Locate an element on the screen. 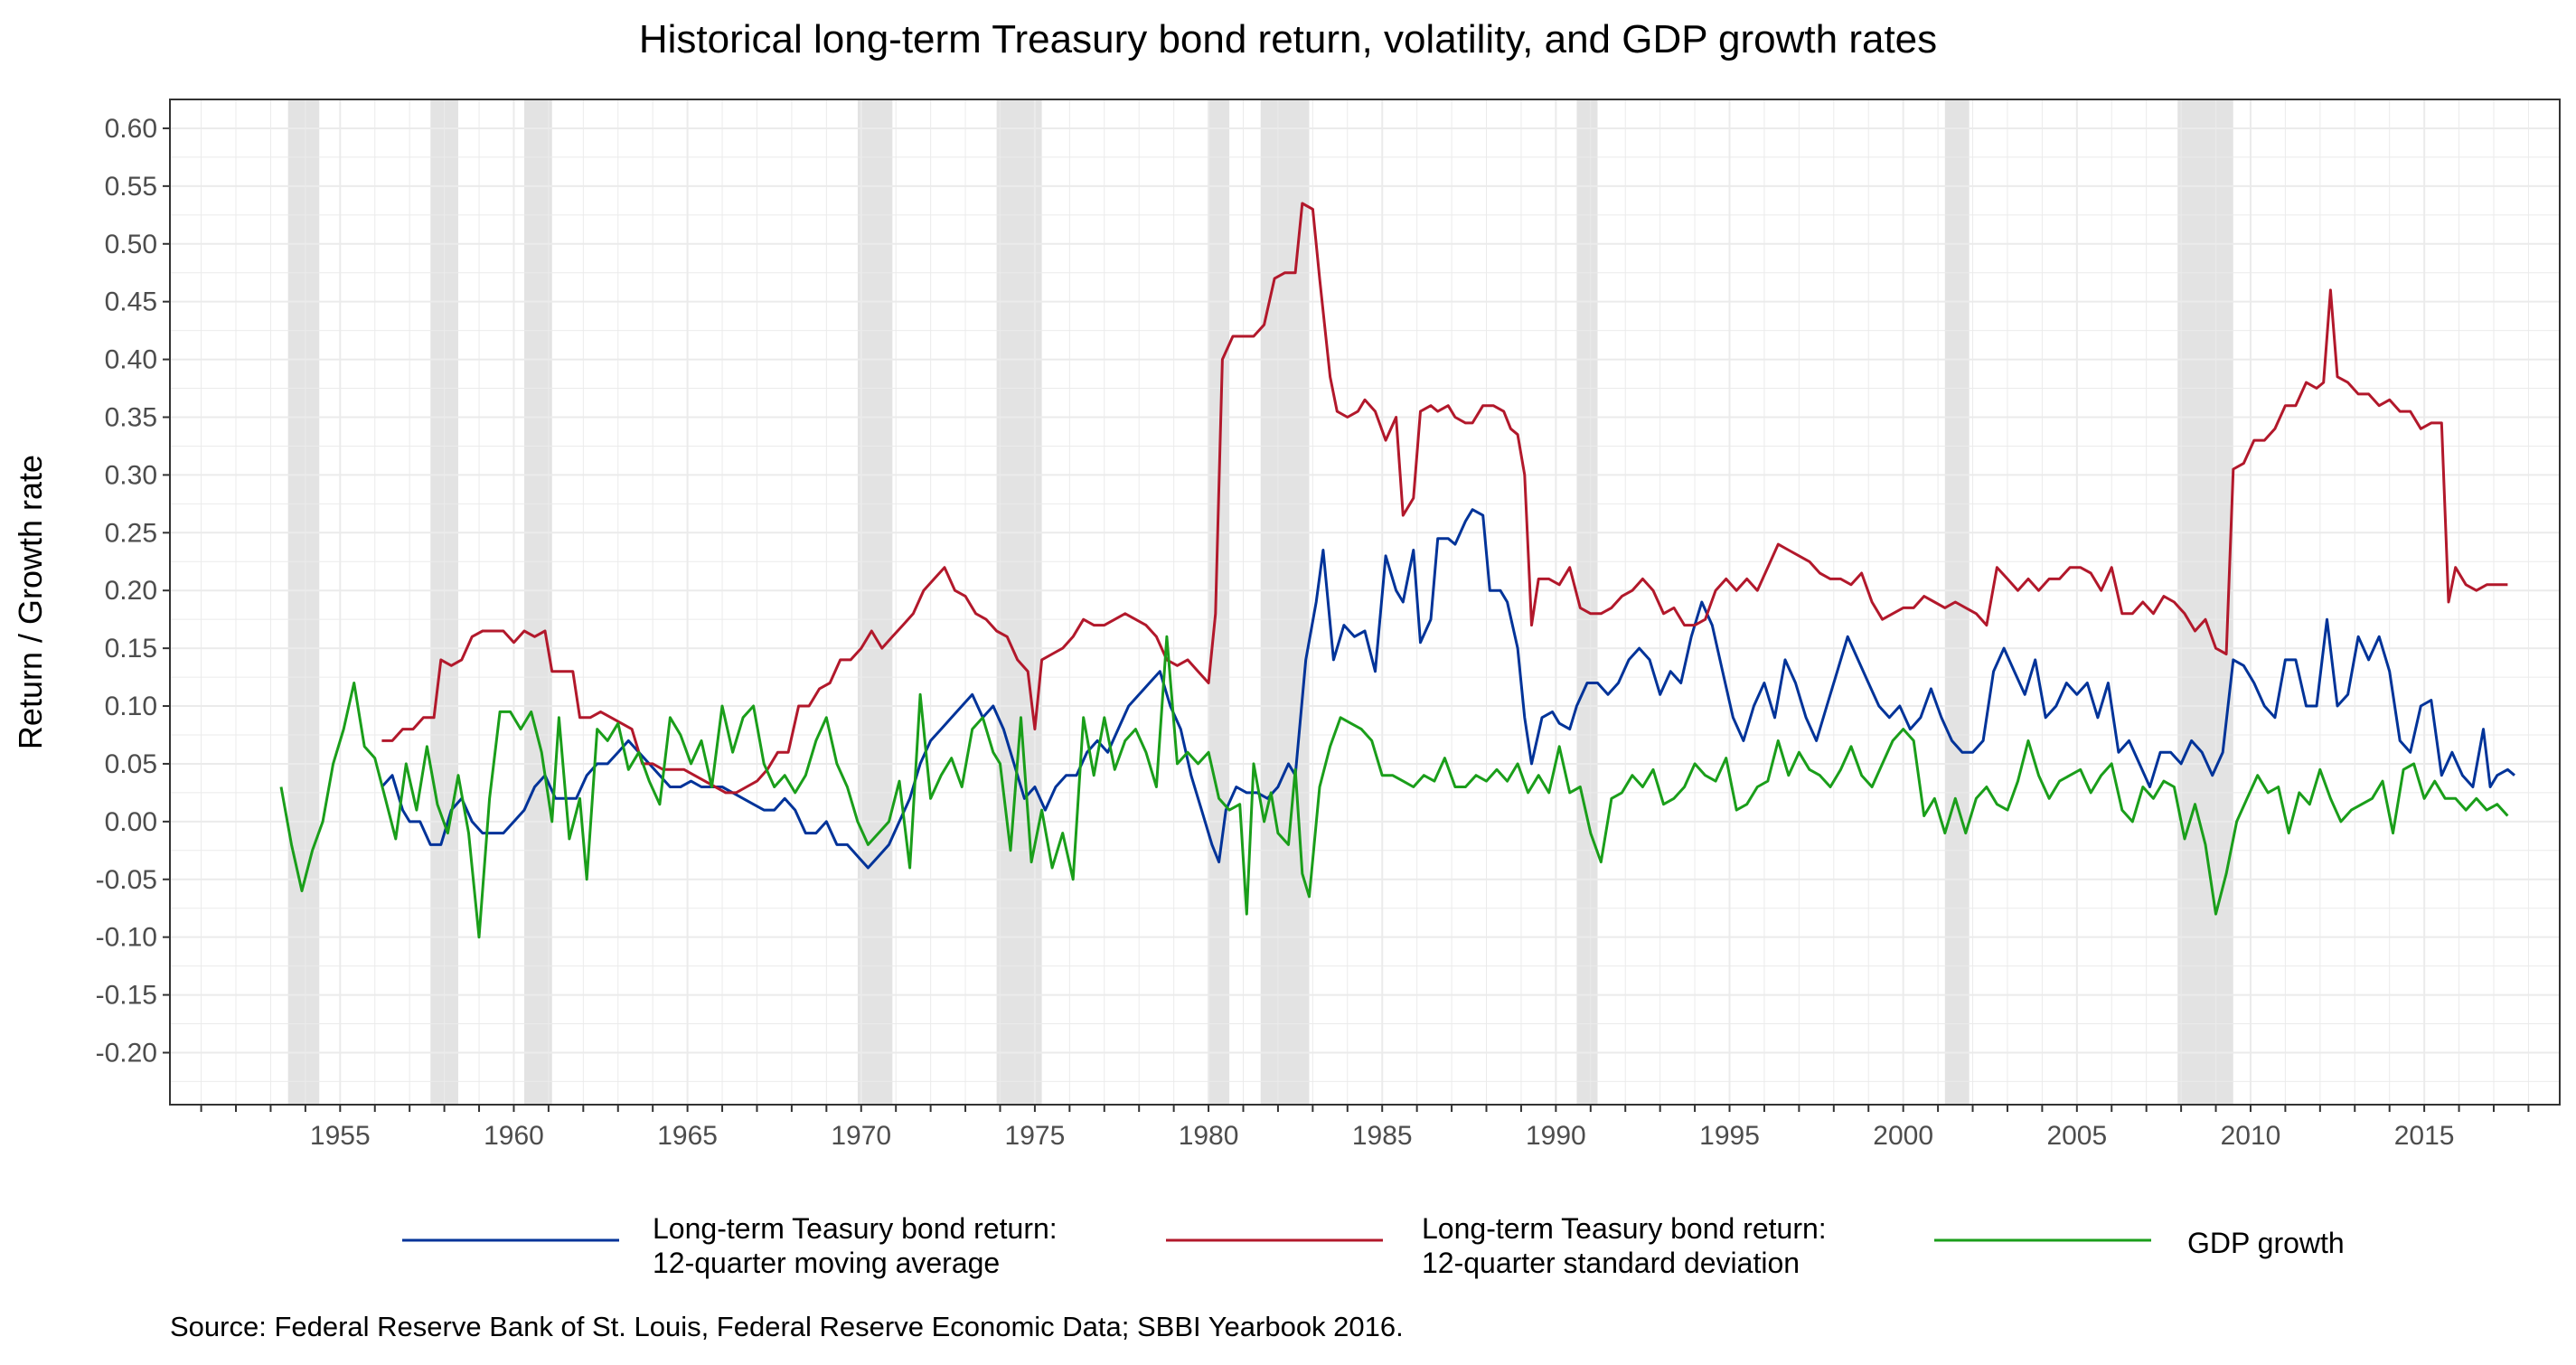 The image size is (2576, 1365). y-tick-label: 0.60 is located at coordinates (131, 129).